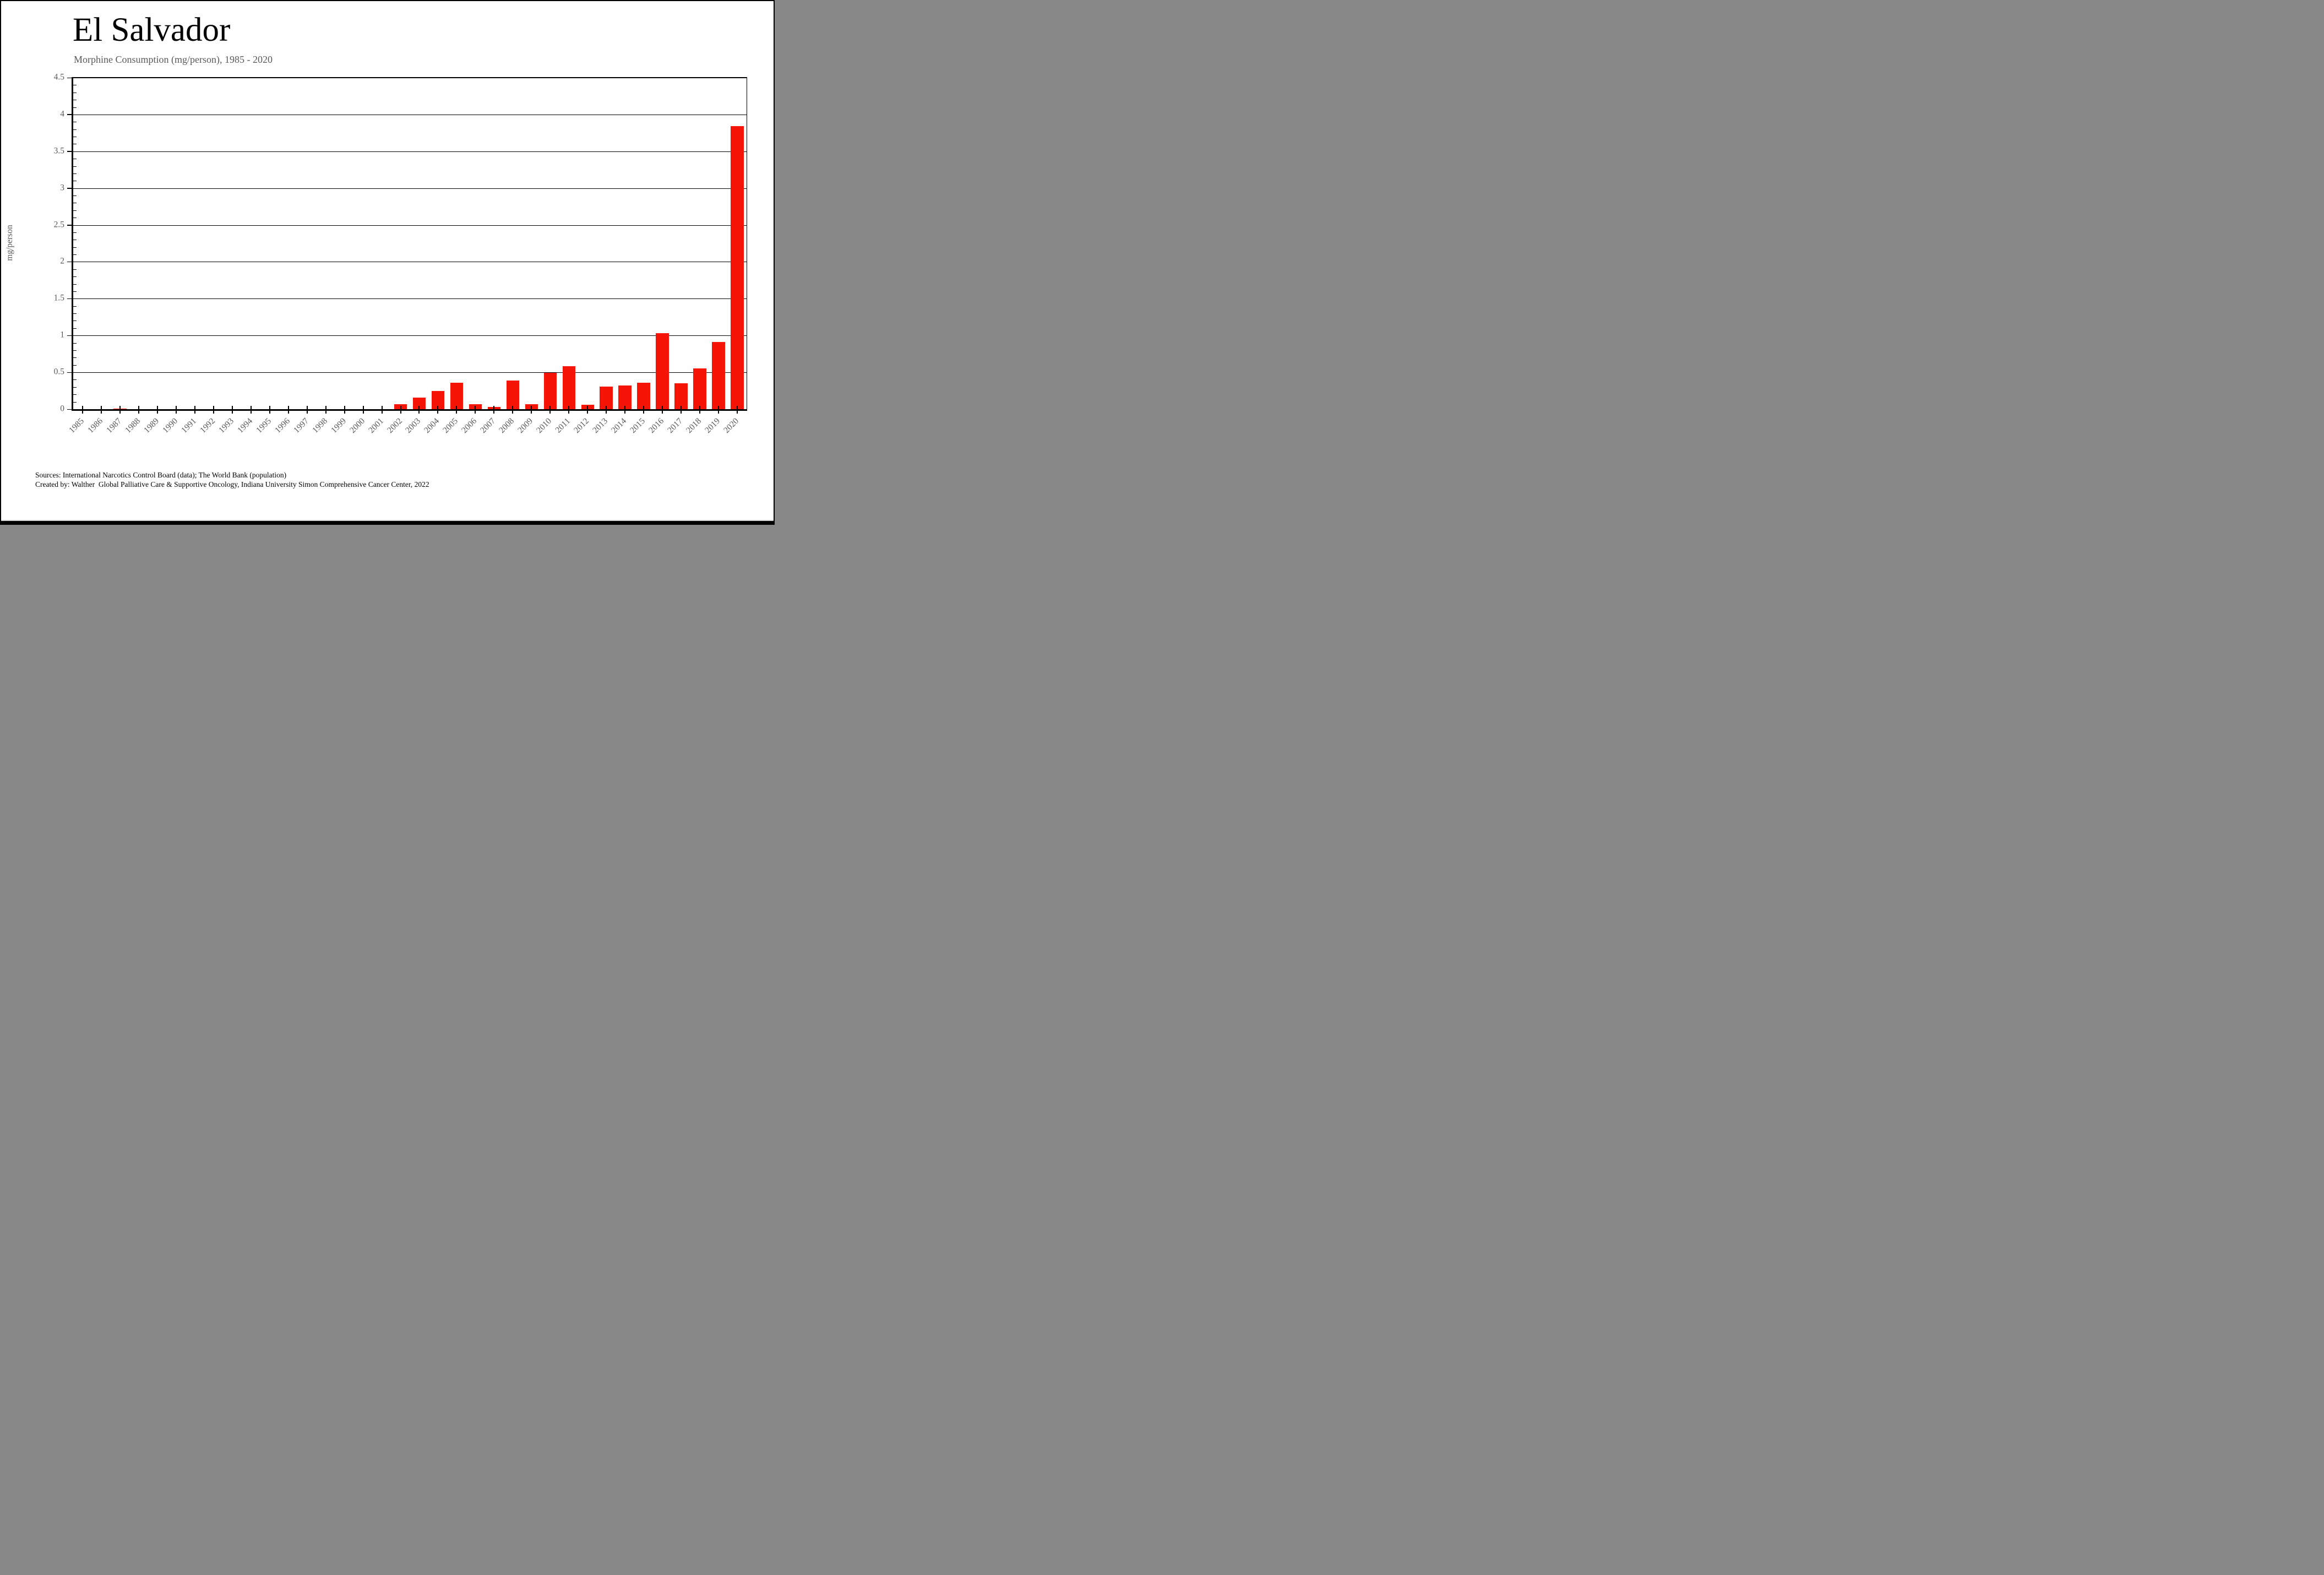 The image size is (2324, 1575). I want to click on x-tick-label: 2009, so click(525, 426).